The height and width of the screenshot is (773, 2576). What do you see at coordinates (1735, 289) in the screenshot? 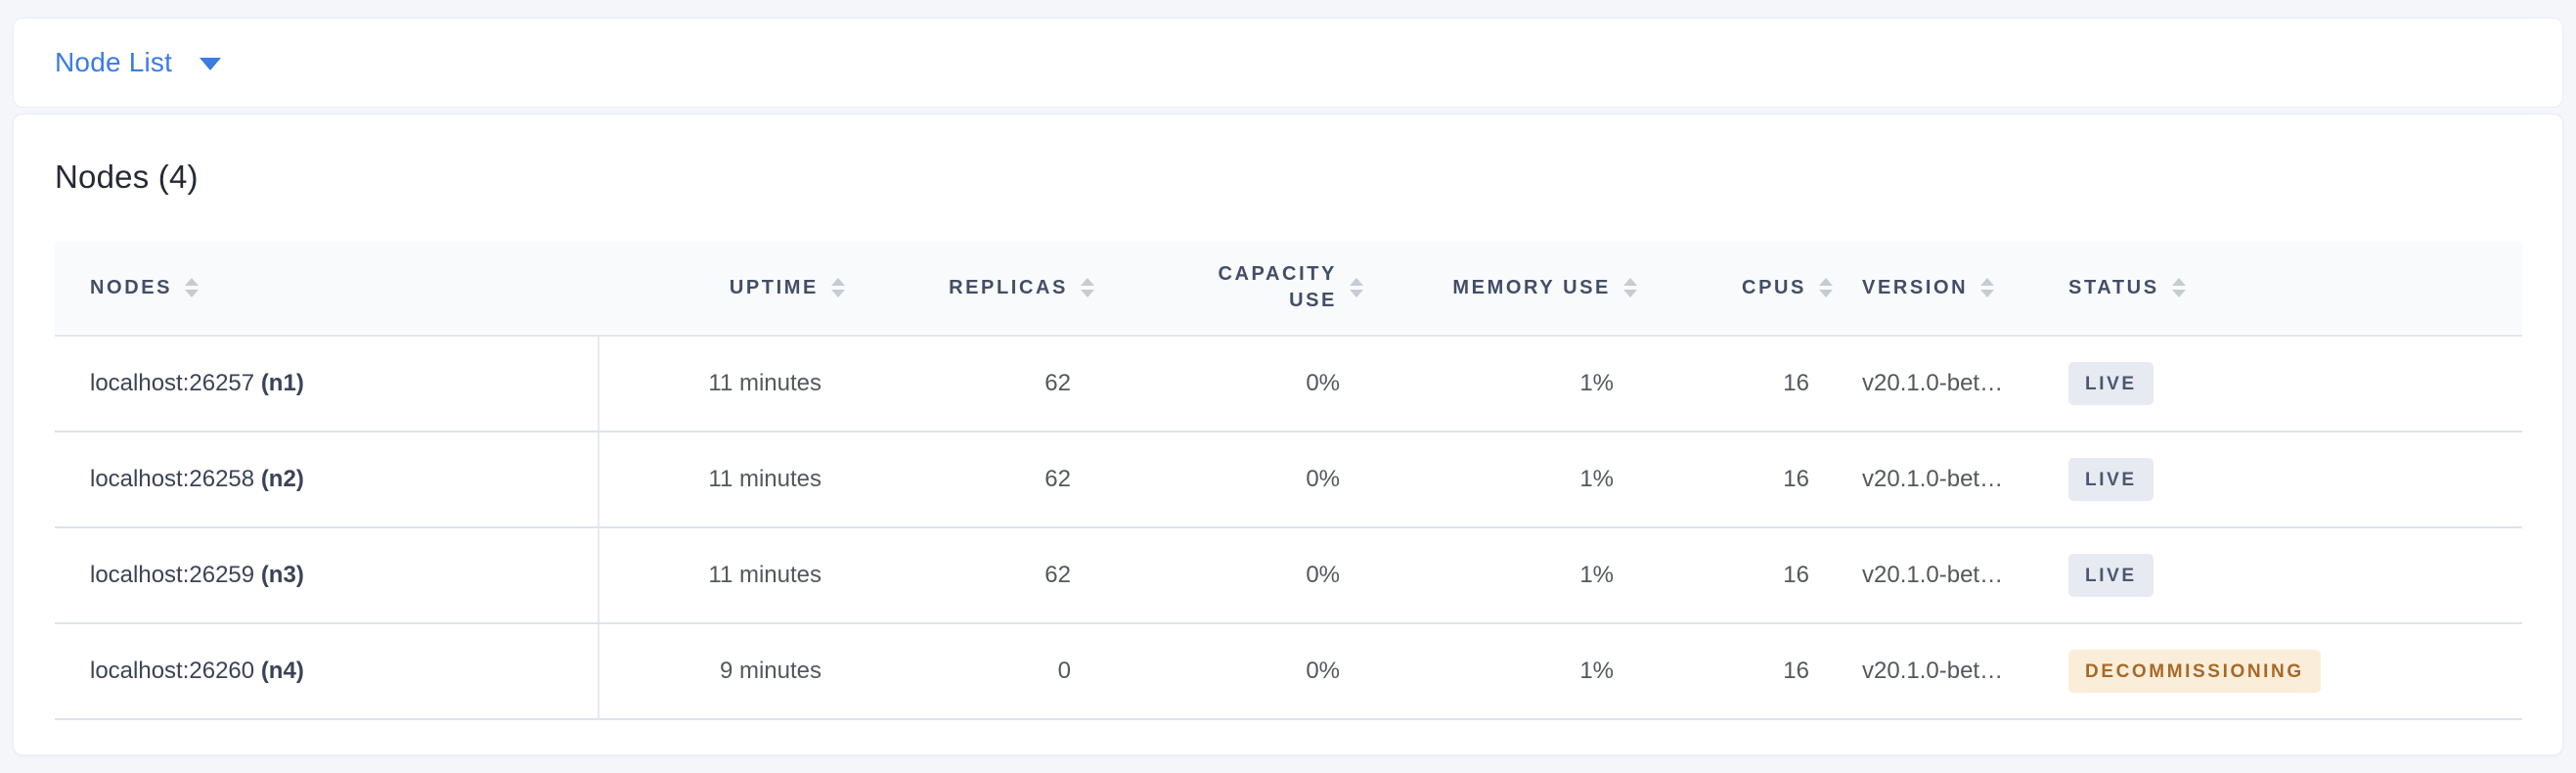
I see `column-header-cpus: CPUS` at bounding box center [1735, 289].